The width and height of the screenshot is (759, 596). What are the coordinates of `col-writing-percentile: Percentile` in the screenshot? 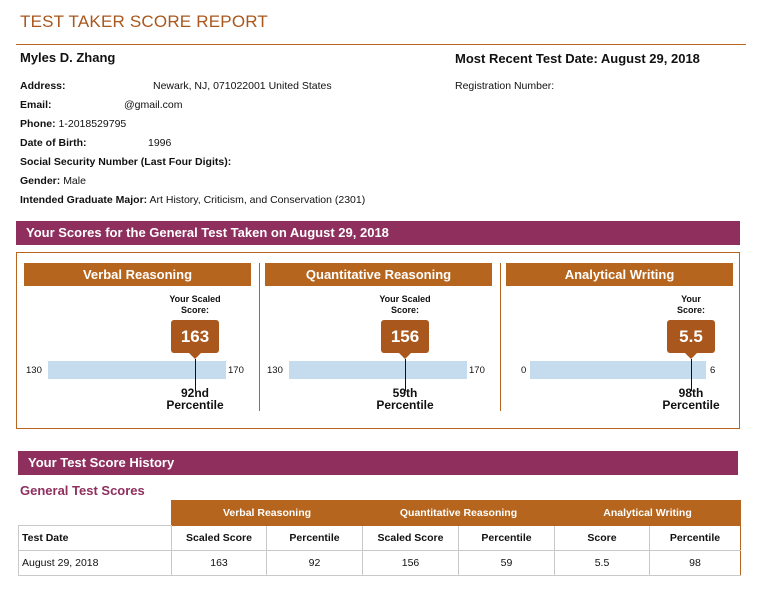 It's located at (695, 538).